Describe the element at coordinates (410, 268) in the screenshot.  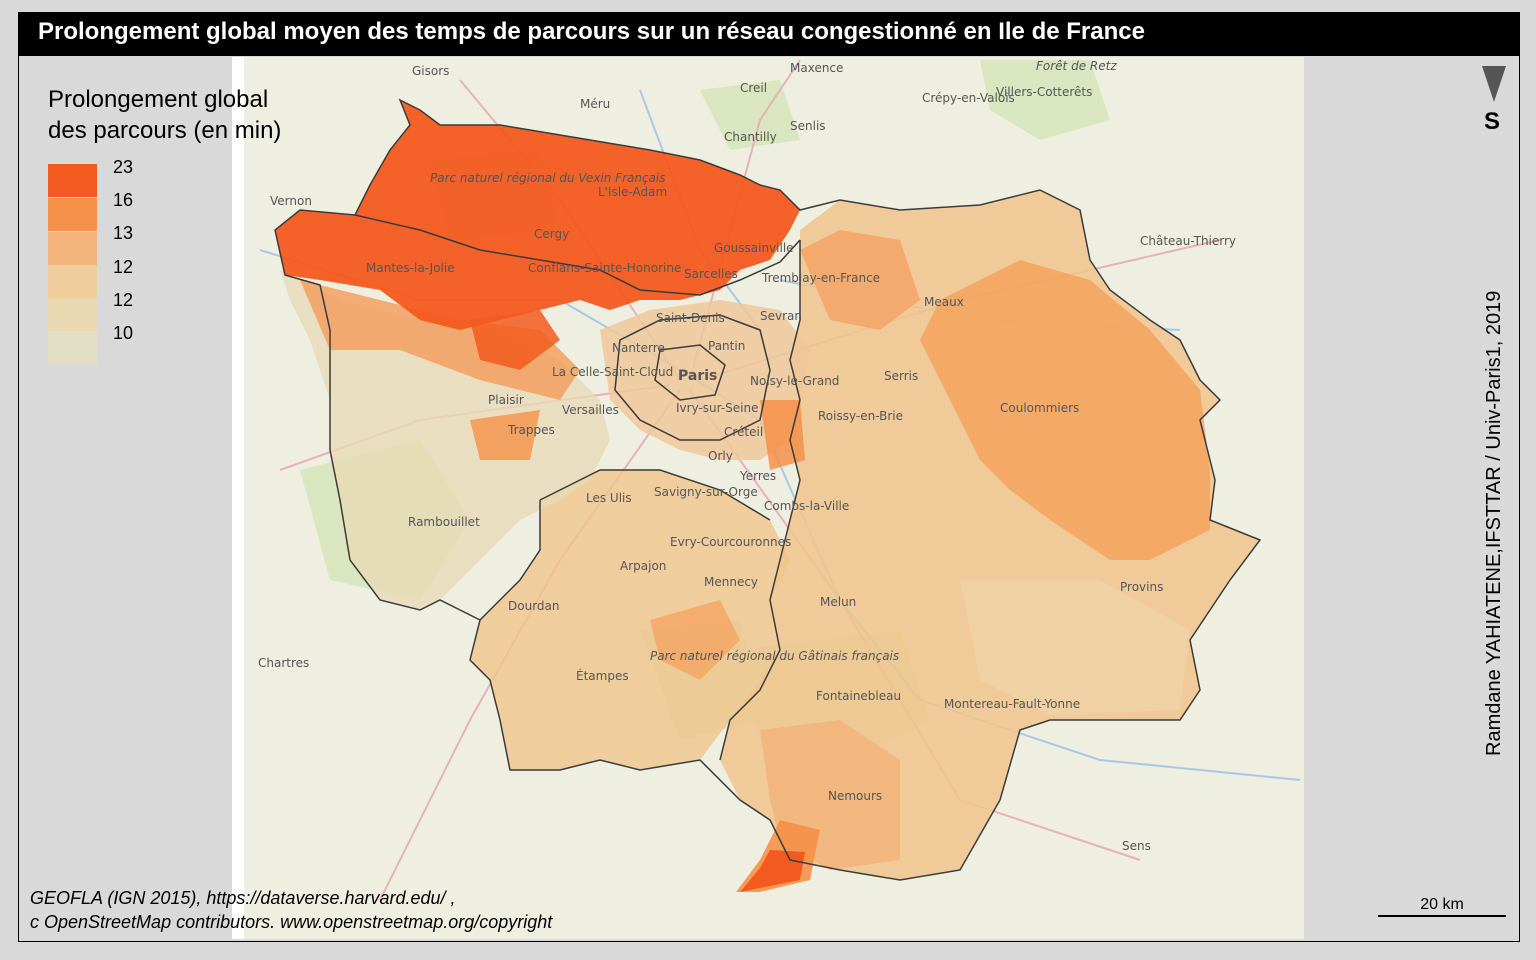
I see `place-mantes: Mantes-la-Jolie` at that location.